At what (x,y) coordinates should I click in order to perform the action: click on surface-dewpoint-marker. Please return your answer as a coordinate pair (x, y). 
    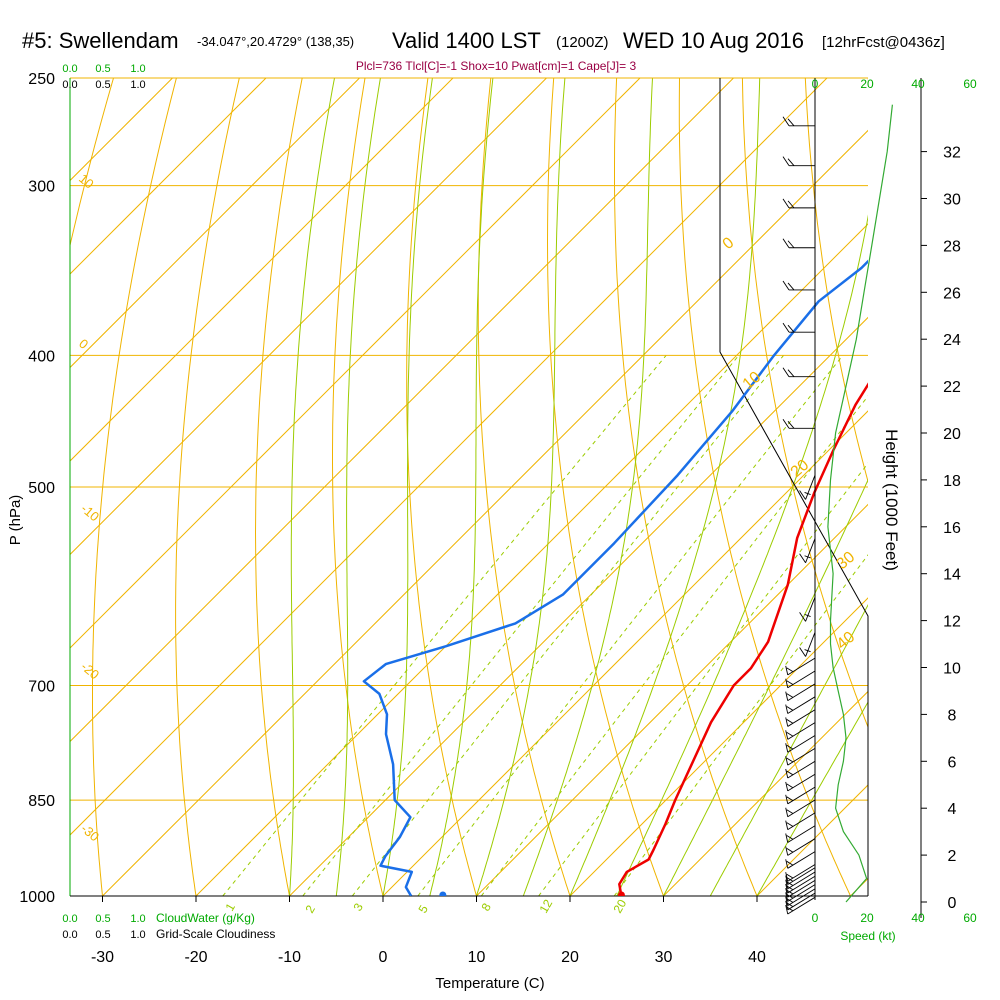
    Looking at the image, I should click on (443, 893).